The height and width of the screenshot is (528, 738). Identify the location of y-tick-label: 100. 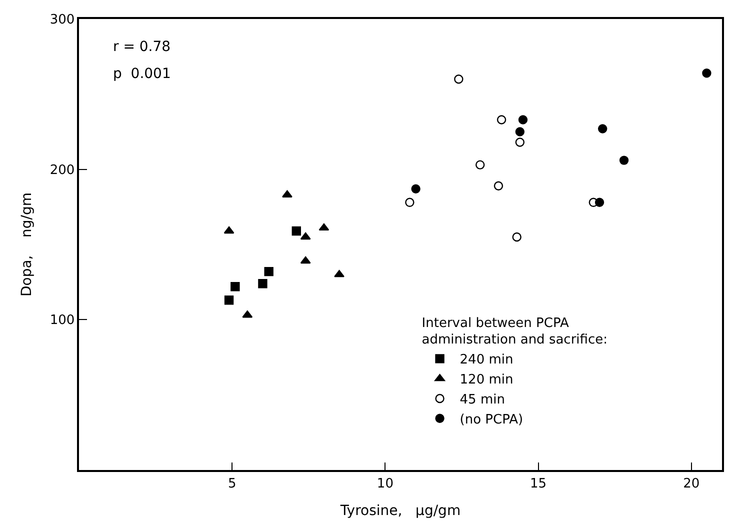
(62, 320).